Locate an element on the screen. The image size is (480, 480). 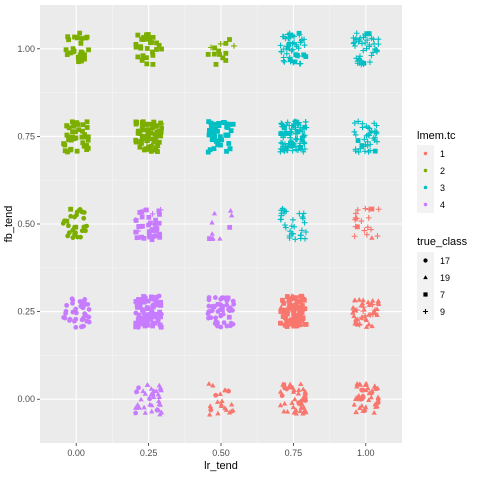
shape-legend: true_class 17 19 7 9 is located at coordinates (442, 278).